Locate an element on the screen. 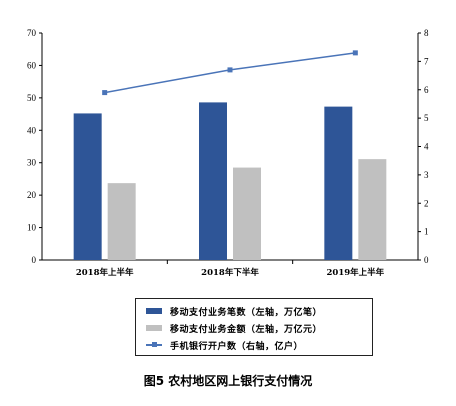 The width and height of the screenshot is (456, 406). right-tick-label: 1 is located at coordinates (426, 232).